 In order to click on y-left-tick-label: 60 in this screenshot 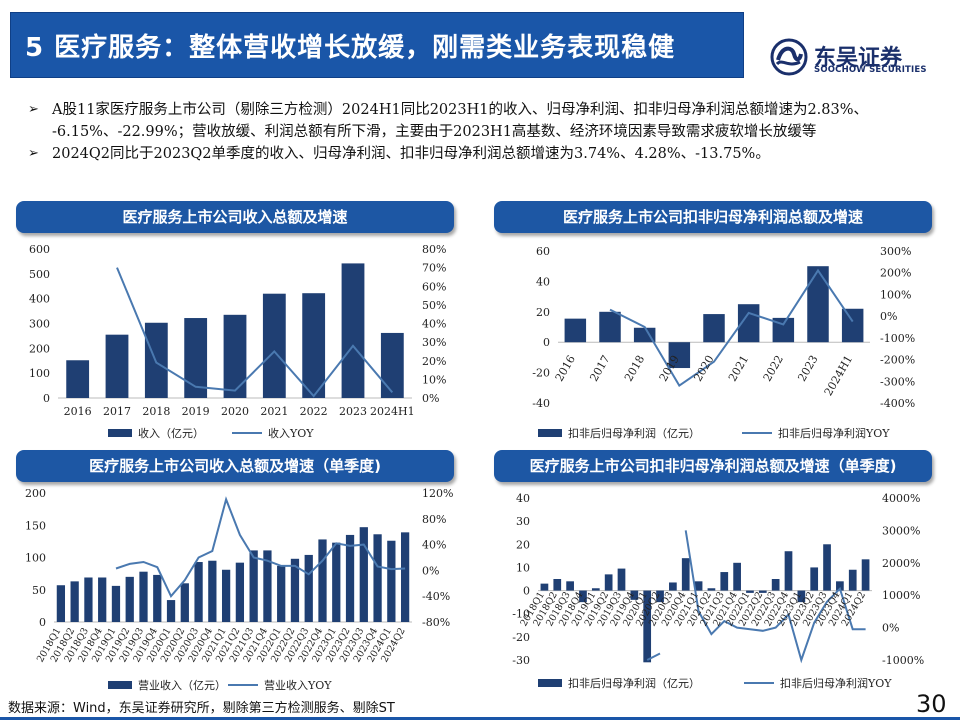, I will do `click(543, 251)`.